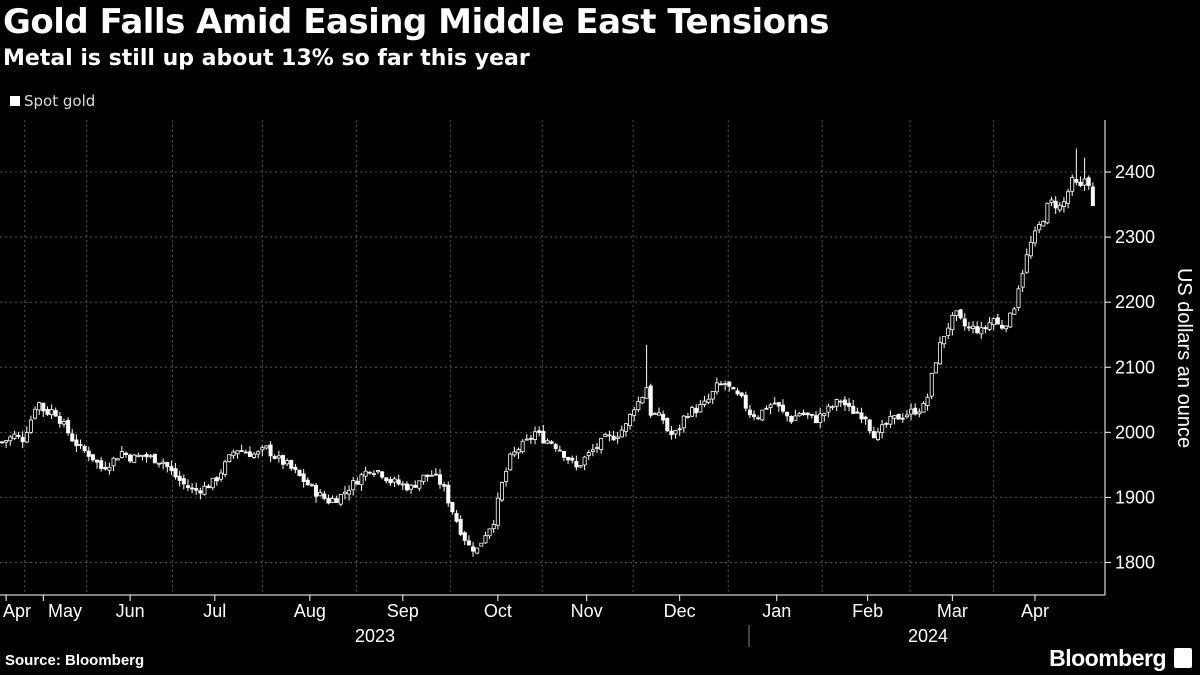 The image size is (1200, 675). I want to click on x-tick-label-11: Mar, so click(952, 611).